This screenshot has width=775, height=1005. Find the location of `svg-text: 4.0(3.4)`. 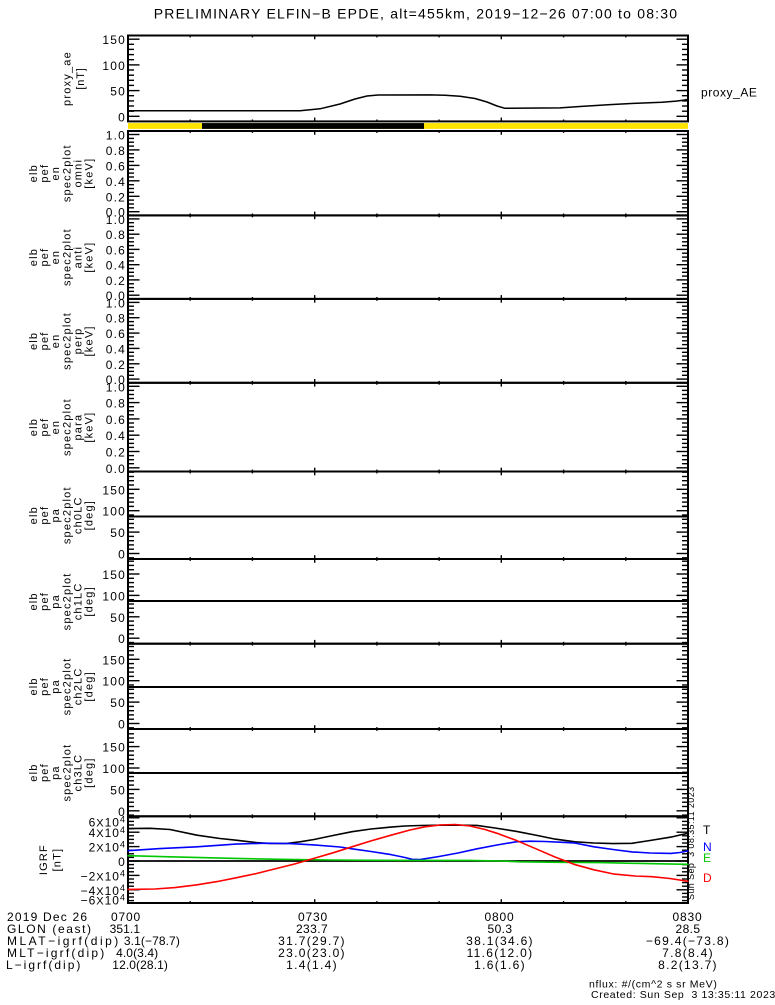

svg-text: 4.0(3.4) is located at coordinates (137, 953).